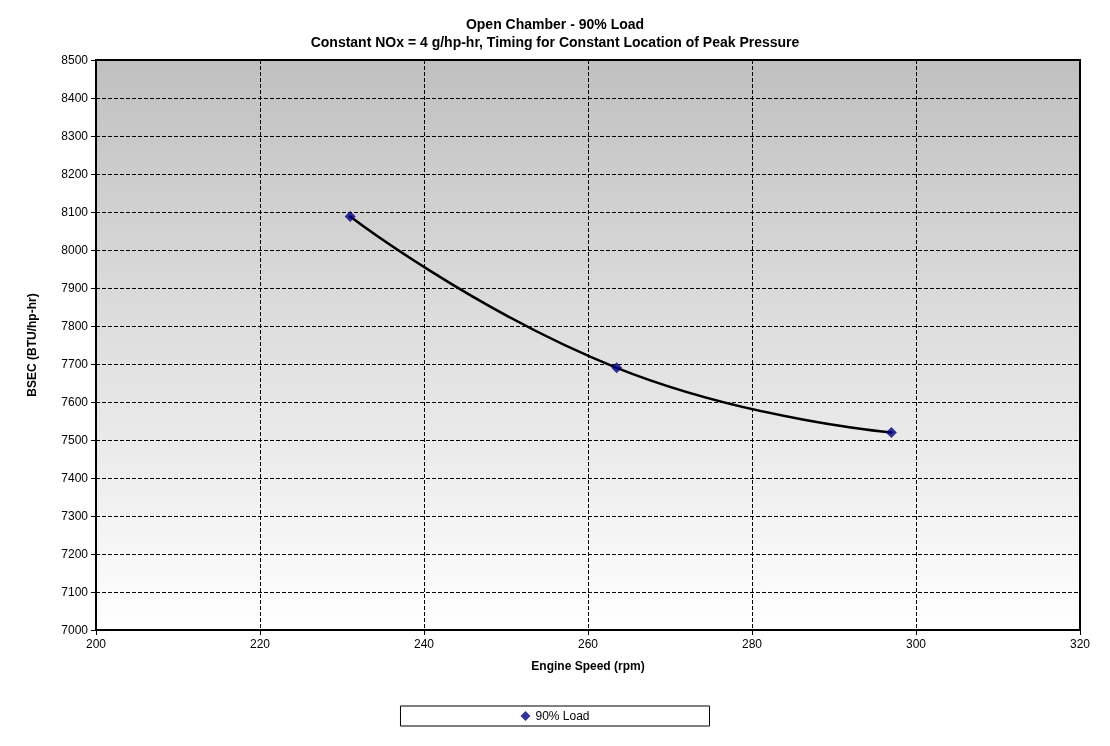 The image size is (1110, 746). I want to click on y-tick-label: 8000, so click(75, 250).